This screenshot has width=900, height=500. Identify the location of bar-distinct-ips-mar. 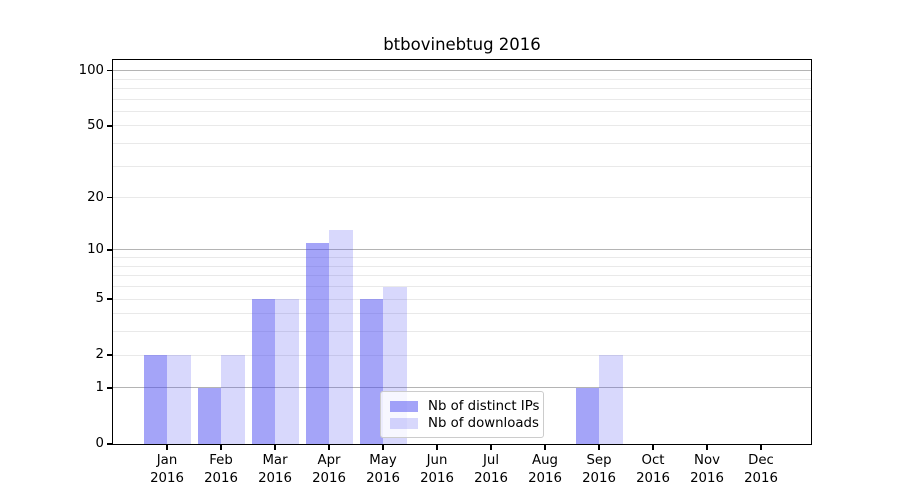
(263, 371).